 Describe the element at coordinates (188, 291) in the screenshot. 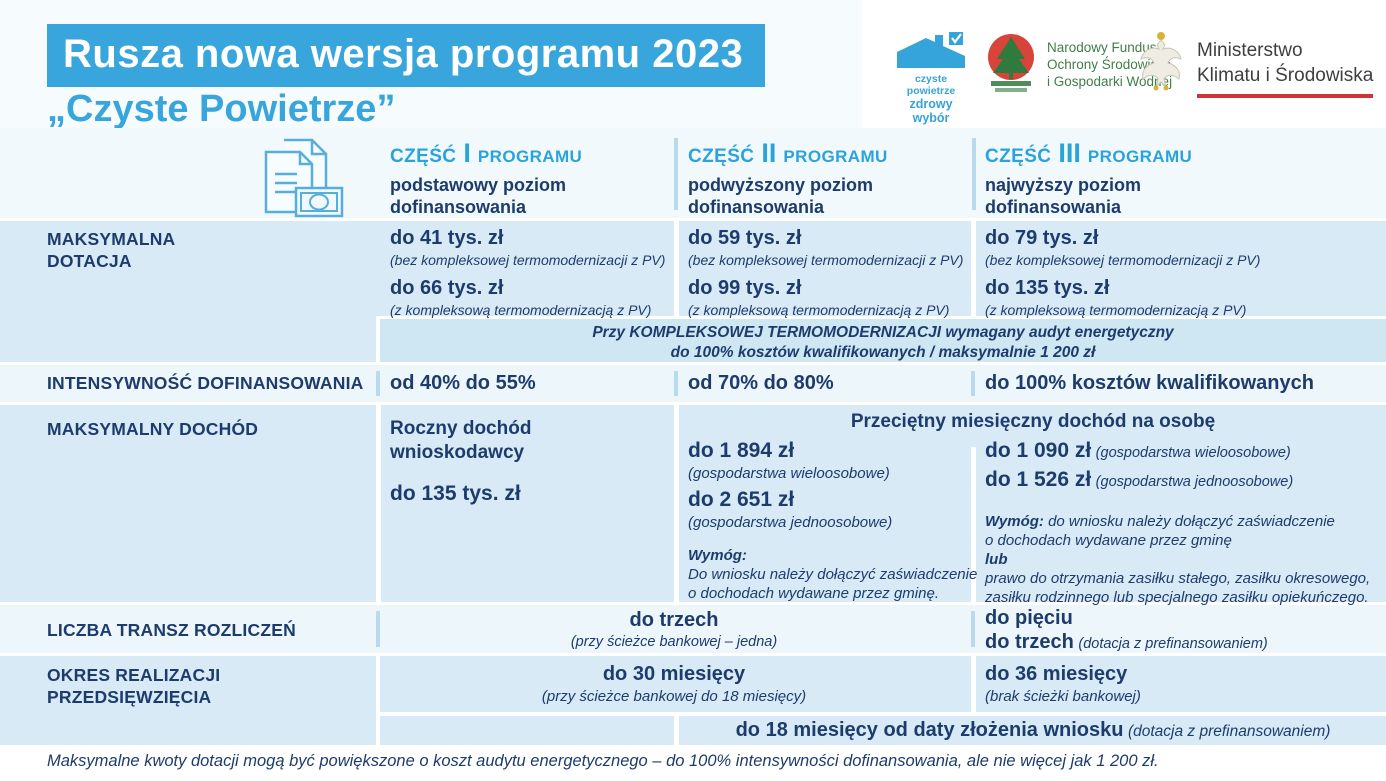

I see `row-dotacja-labelcell` at that location.